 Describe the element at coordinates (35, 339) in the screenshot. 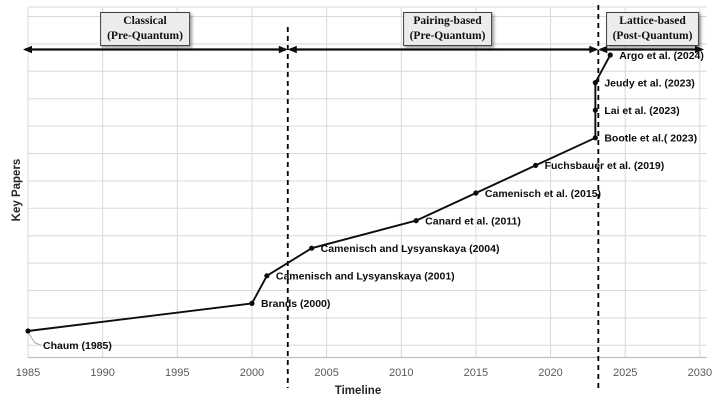

I see `label-leader-line` at that location.